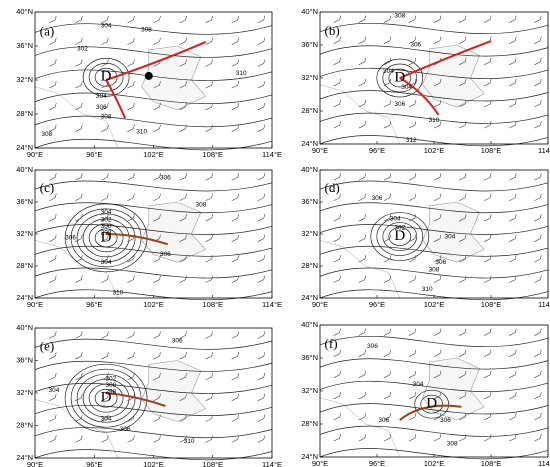 The height and width of the screenshot is (467, 550). What do you see at coordinates (153, 154) in the screenshot?
I see `lon-tick-label: 102°E` at bounding box center [153, 154].